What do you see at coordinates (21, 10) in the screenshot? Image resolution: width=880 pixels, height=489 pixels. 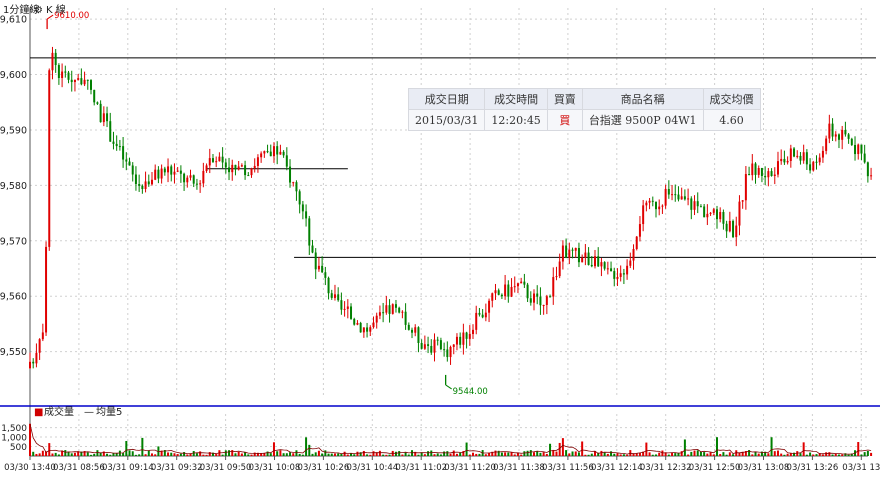 I see `period-label: 1分鐘線` at bounding box center [21, 10].